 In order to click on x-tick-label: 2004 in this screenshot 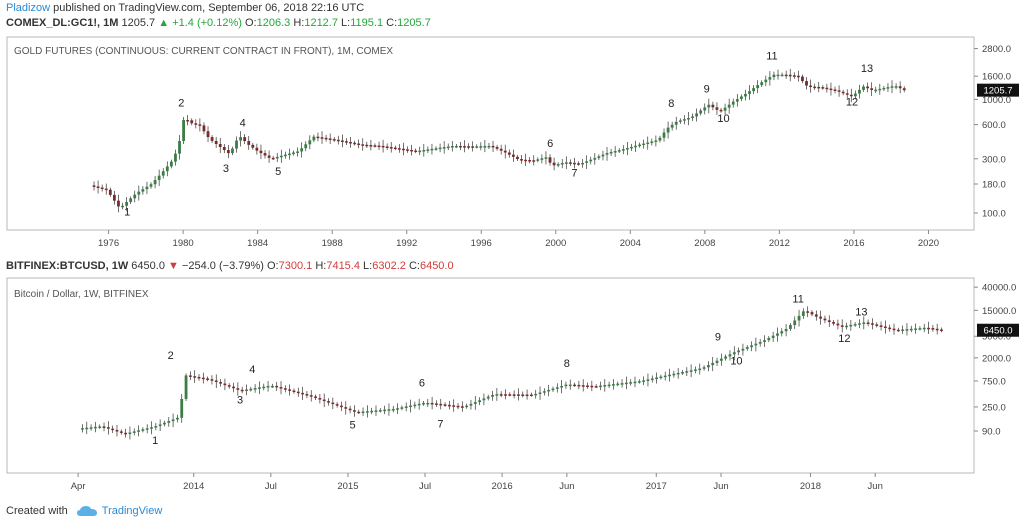, I will do `click(630, 243)`.